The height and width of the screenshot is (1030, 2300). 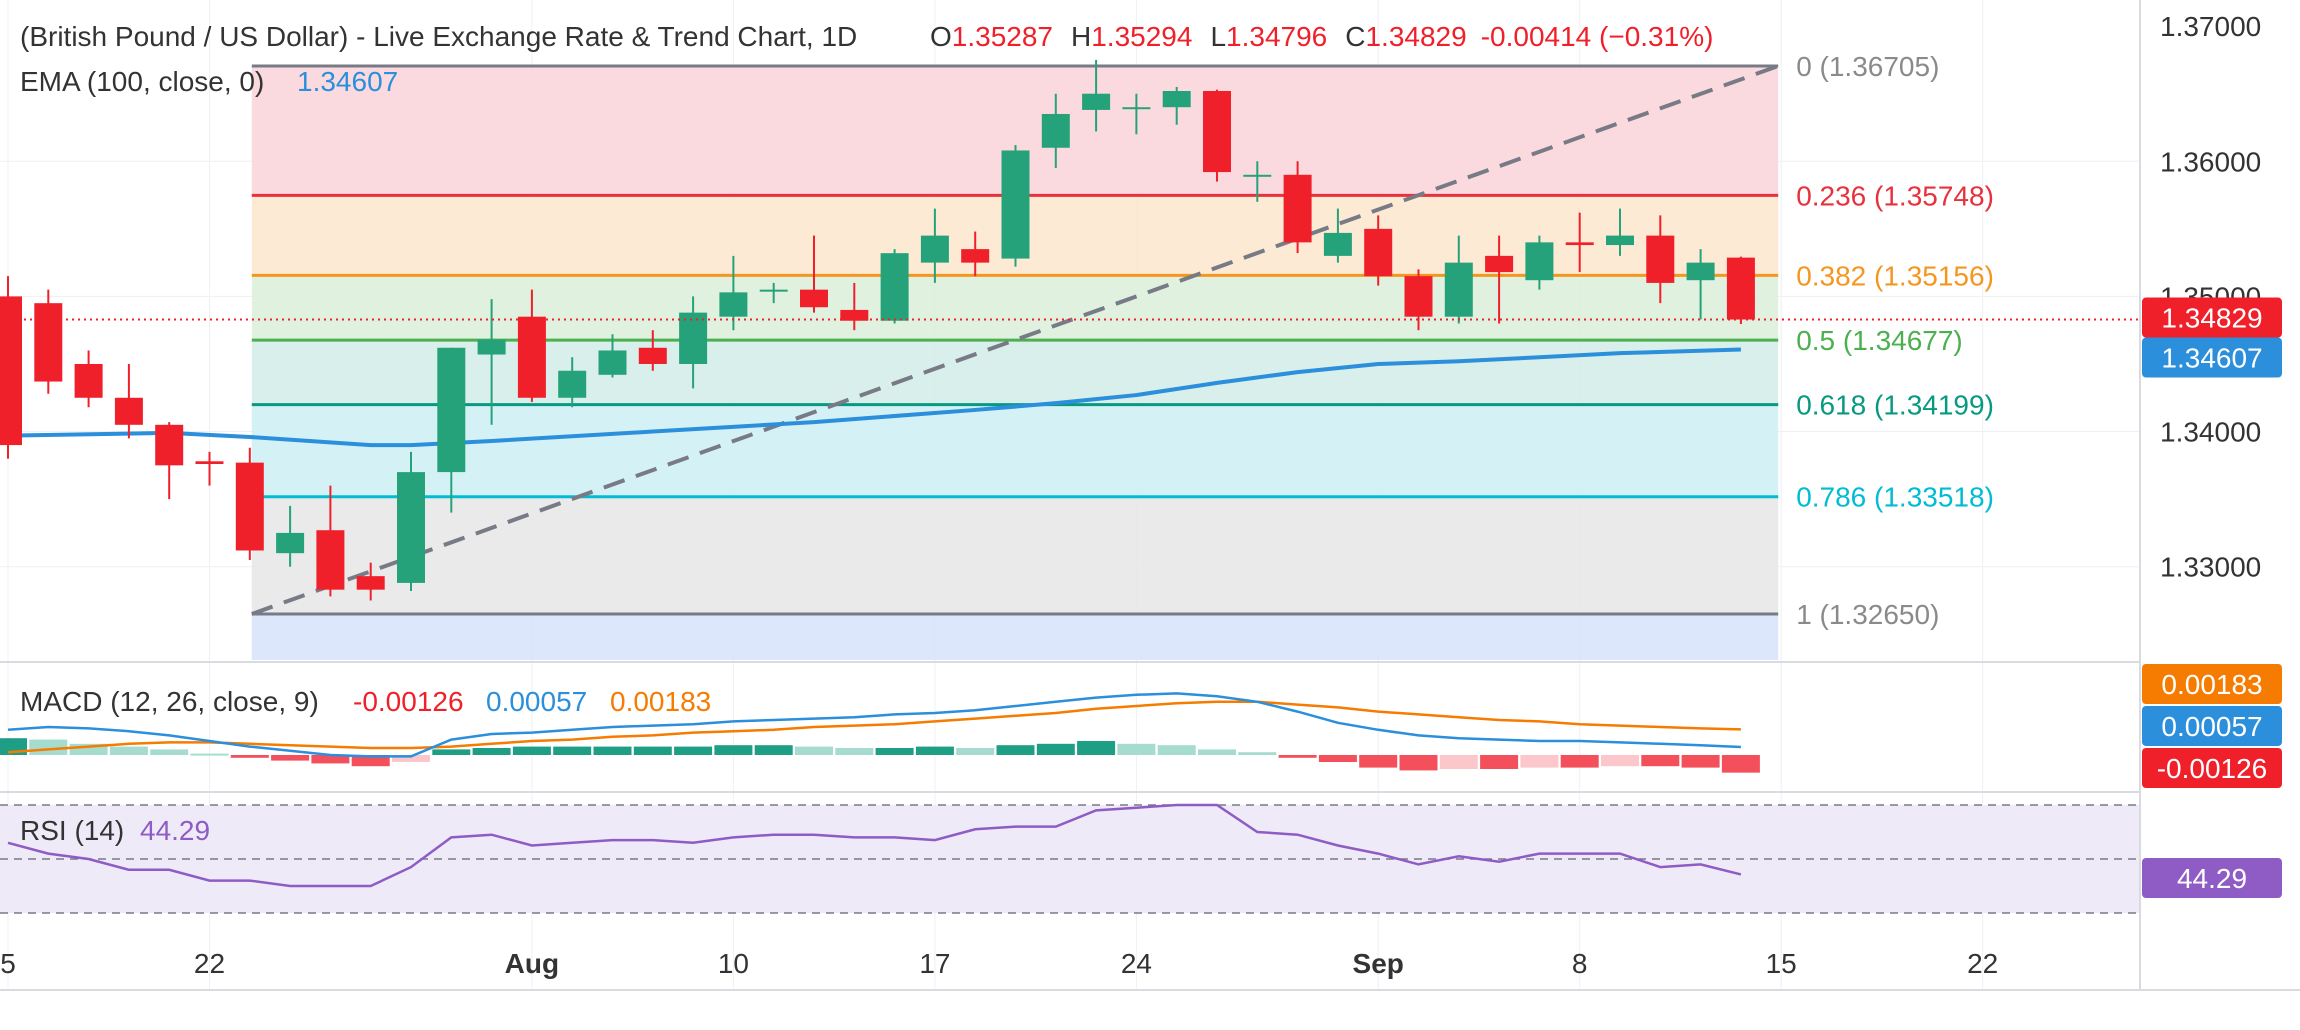 What do you see at coordinates (347, 81) in the screenshot?
I see `ema-legend-value: 1.34607` at bounding box center [347, 81].